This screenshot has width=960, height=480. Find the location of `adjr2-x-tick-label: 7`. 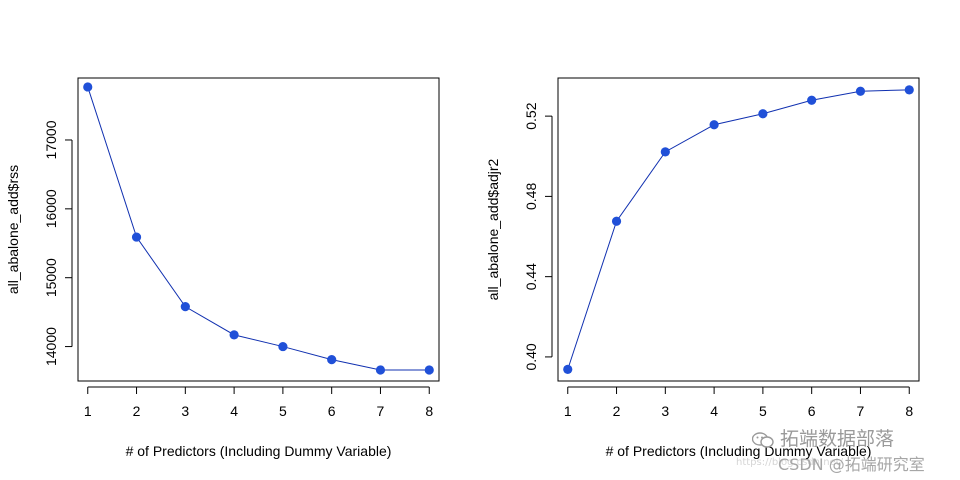

adjr2-x-tick-label: 7 is located at coordinates (861, 411).